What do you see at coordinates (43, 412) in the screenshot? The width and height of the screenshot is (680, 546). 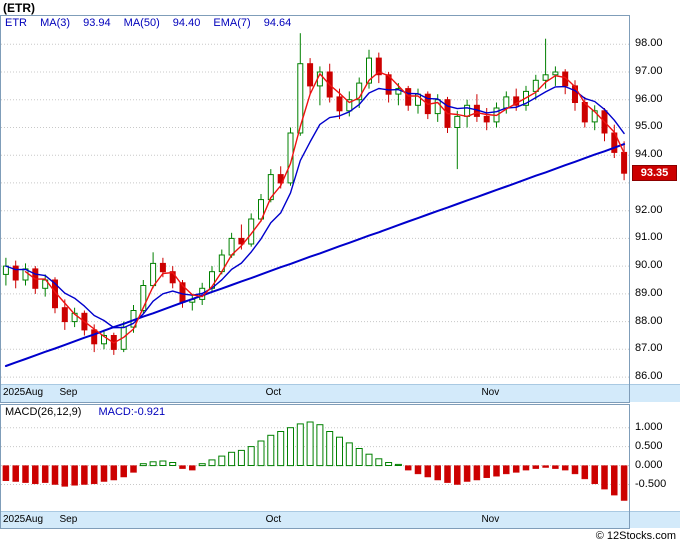 I see `macd-indicator-label: MACD(26,12,9)` at bounding box center [43, 412].